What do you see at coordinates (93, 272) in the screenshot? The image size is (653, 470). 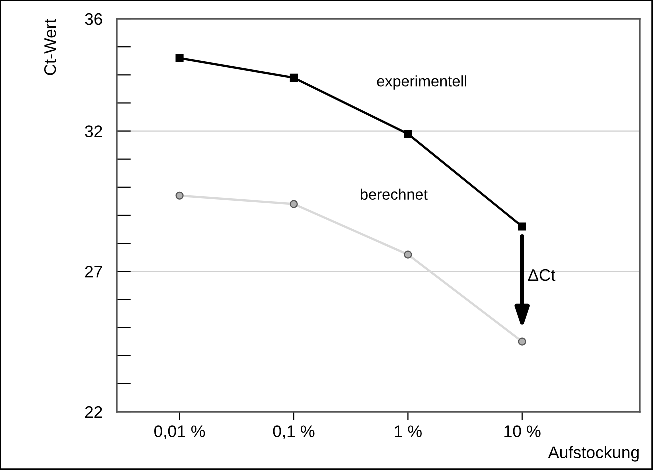 I see `y-tick-label: 27` at bounding box center [93, 272].